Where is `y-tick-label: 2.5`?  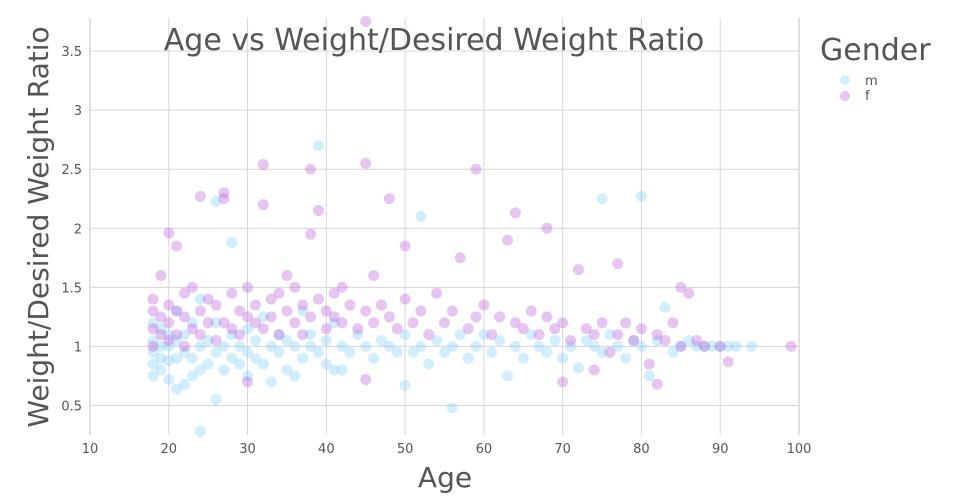
y-tick-label: 2.5 is located at coordinates (71, 170).